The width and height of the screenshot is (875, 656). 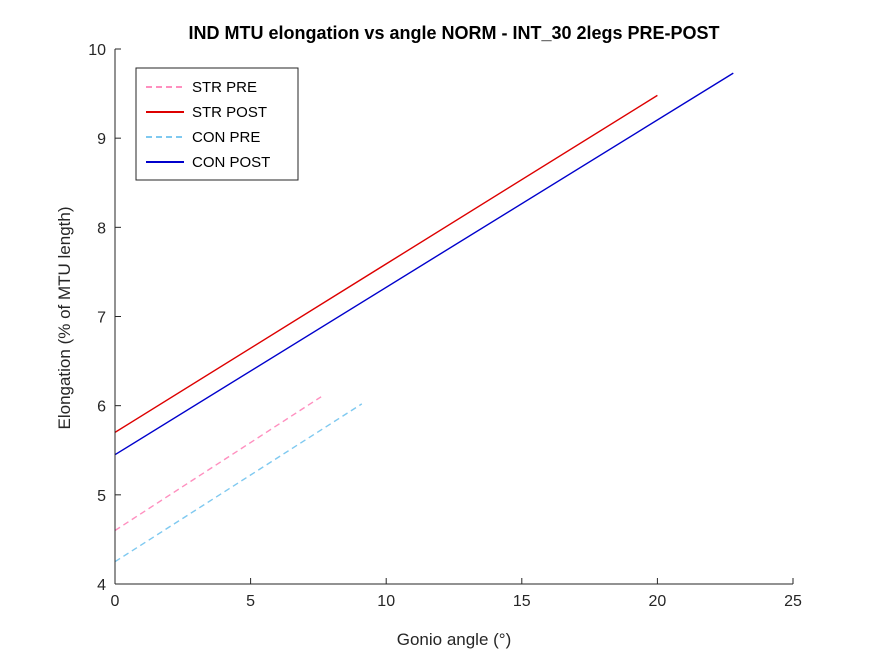 What do you see at coordinates (101, 139) in the screenshot?
I see `y-tick-label: 9` at bounding box center [101, 139].